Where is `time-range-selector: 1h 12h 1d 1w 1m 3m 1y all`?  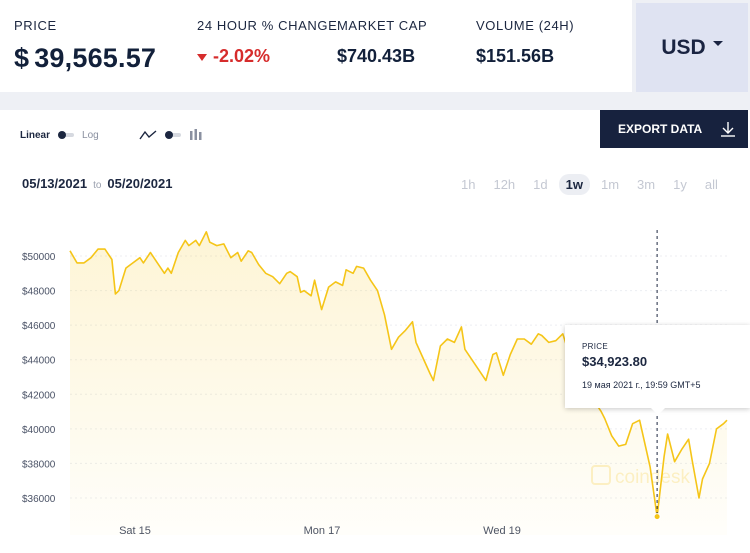 time-range-selector: 1h 12h 1d 1w 1m 3m 1y all is located at coordinates (591, 184).